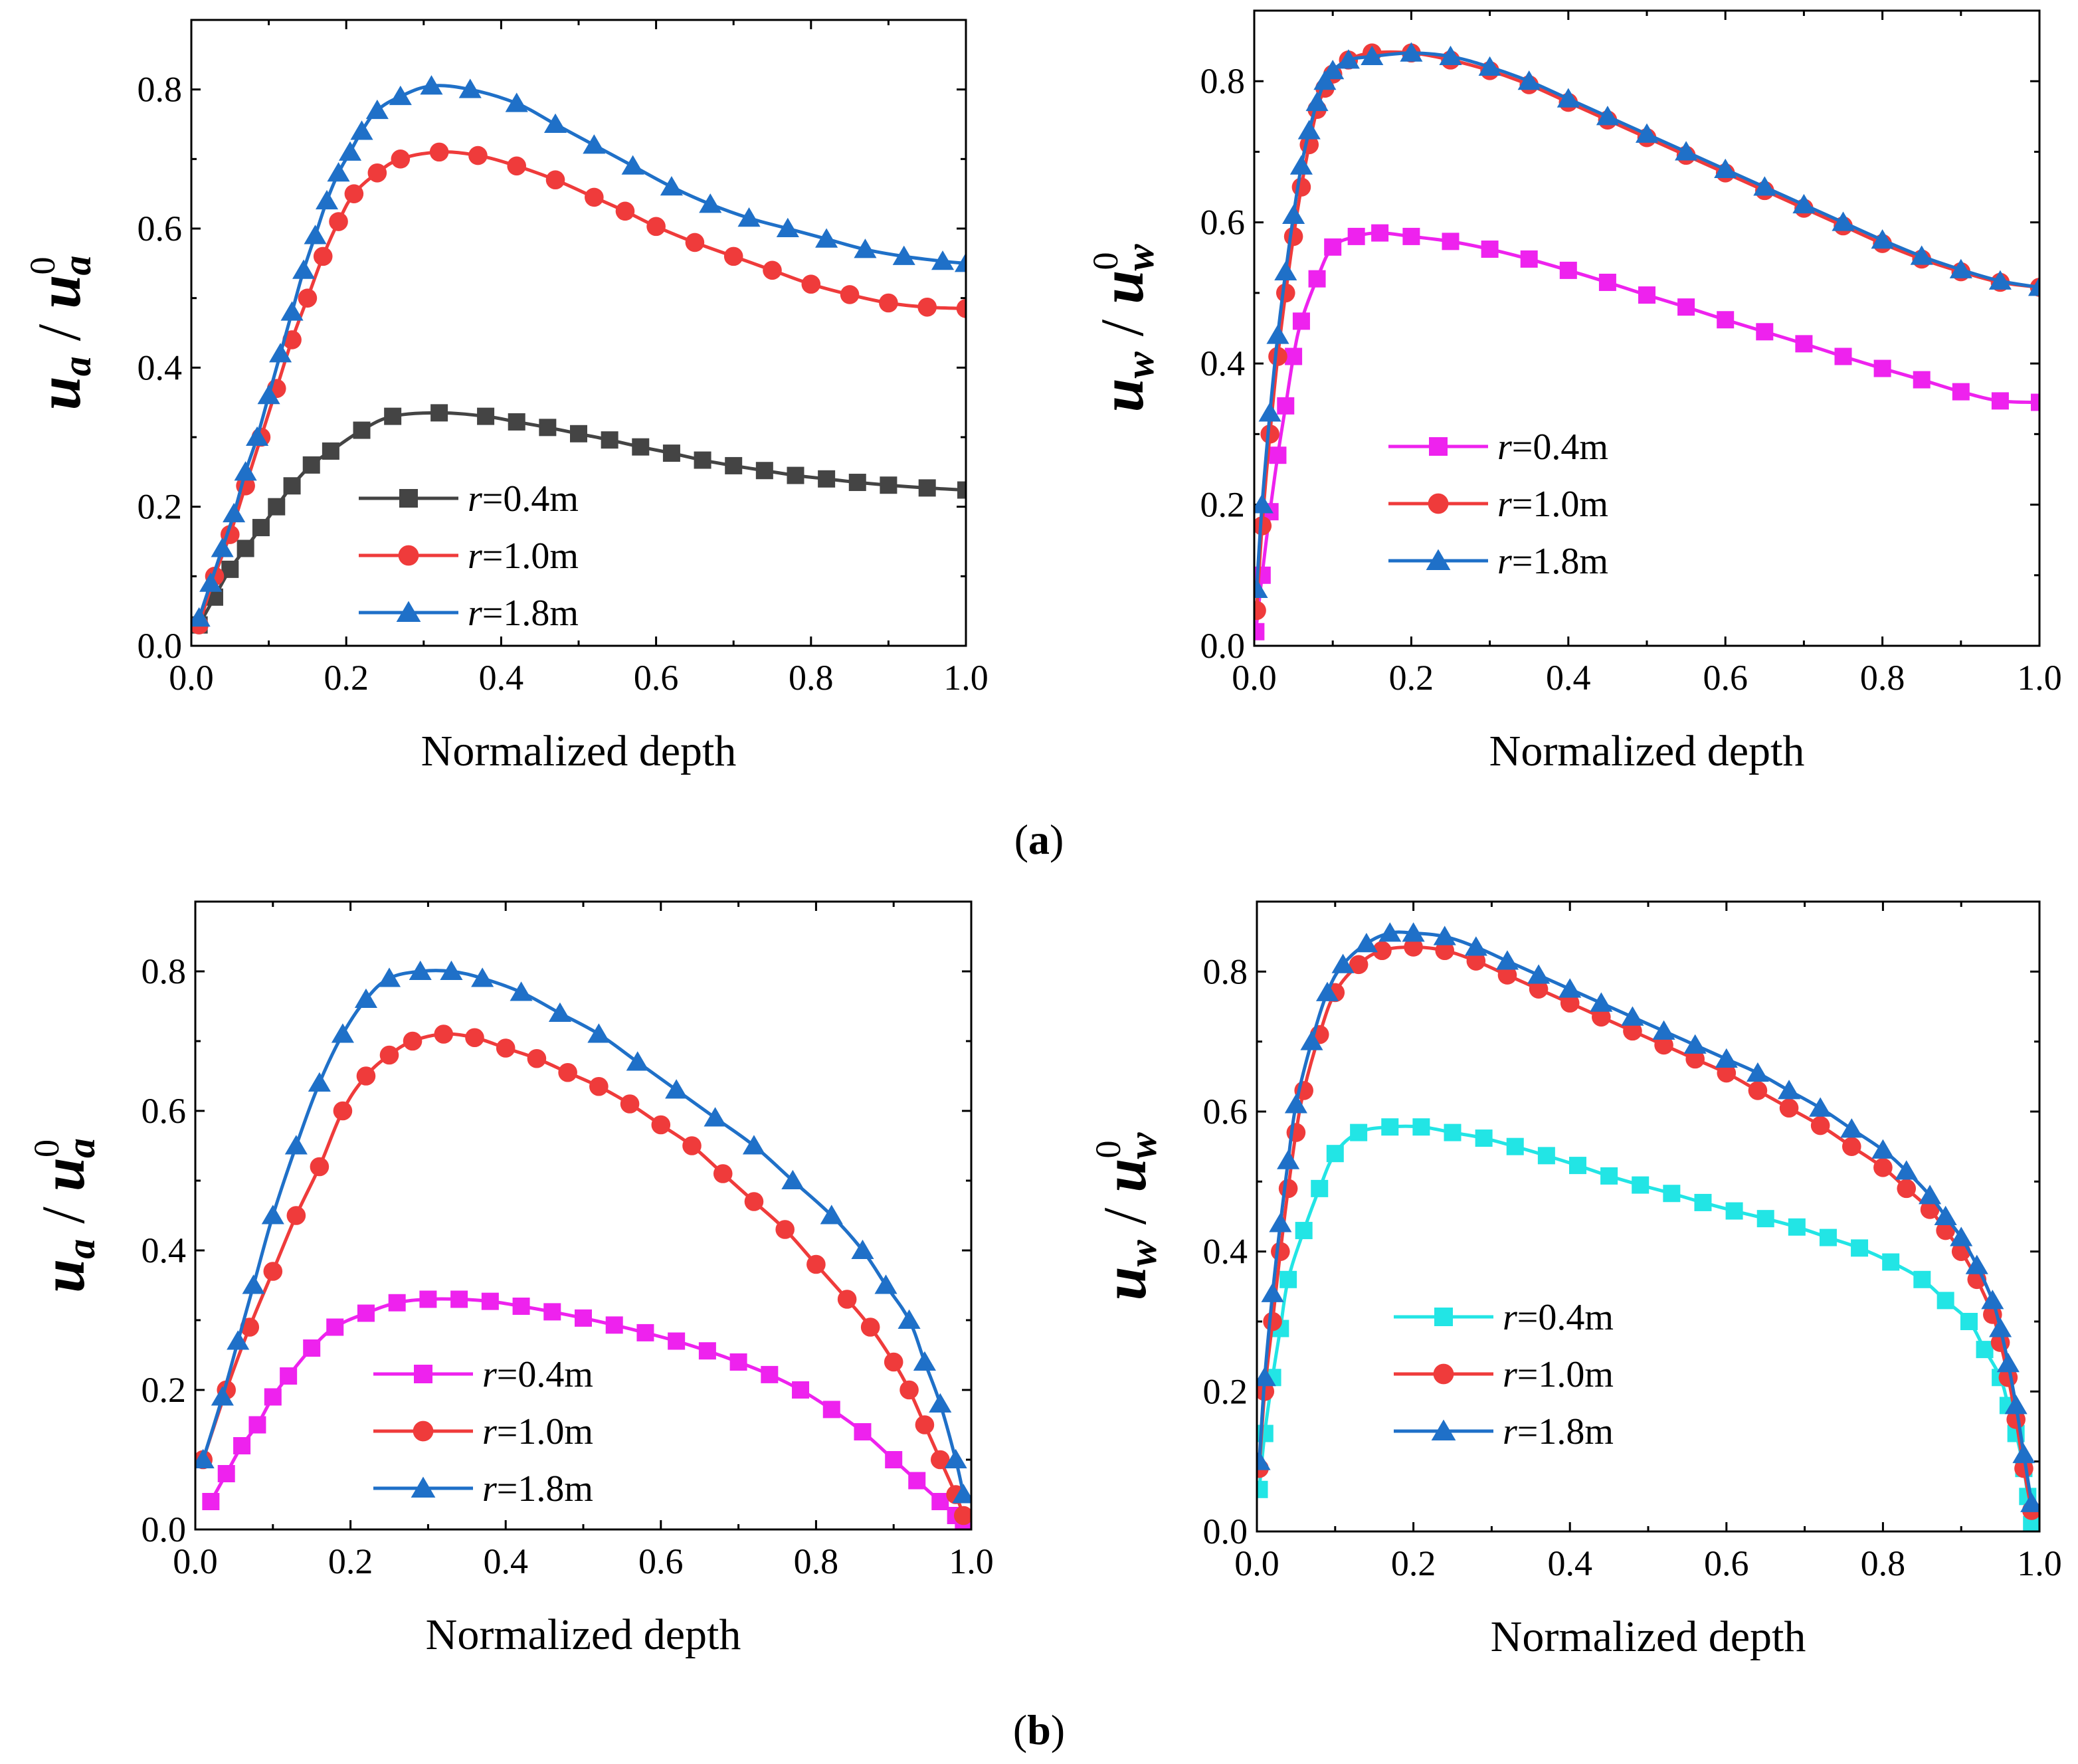  I want to click on y-tick-label: 0.8, so click(1223, 81).